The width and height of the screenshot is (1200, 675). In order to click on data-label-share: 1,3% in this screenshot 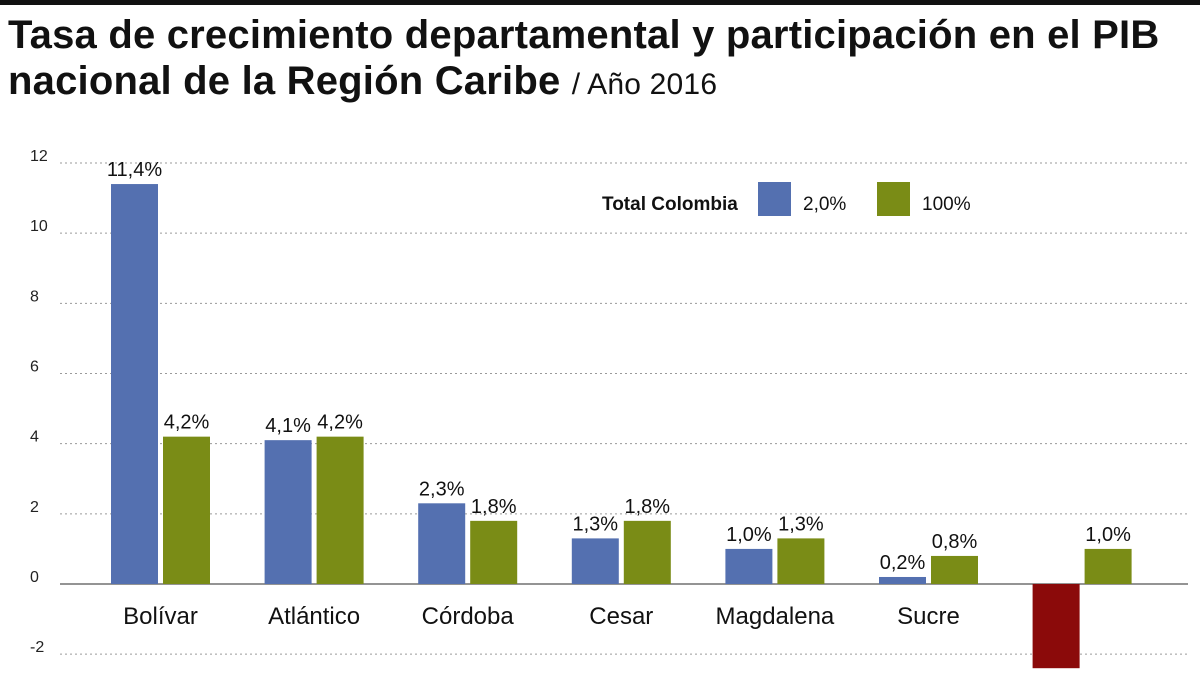, I will do `click(801, 524)`.